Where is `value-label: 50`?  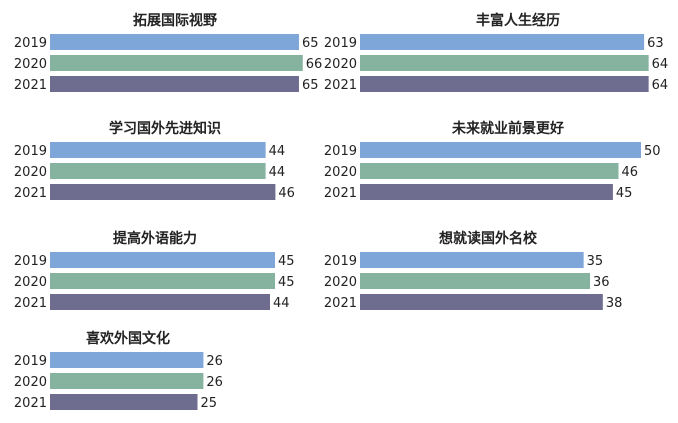 value-label: 50 is located at coordinates (652, 151).